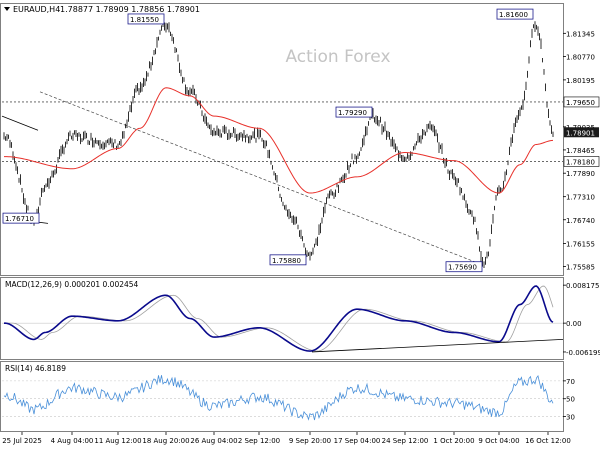  What do you see at coordinates (548, 441) in the screenshot?
I see `x-tick-label: 16 Oct 12:00` at bounding box center [548, 441].